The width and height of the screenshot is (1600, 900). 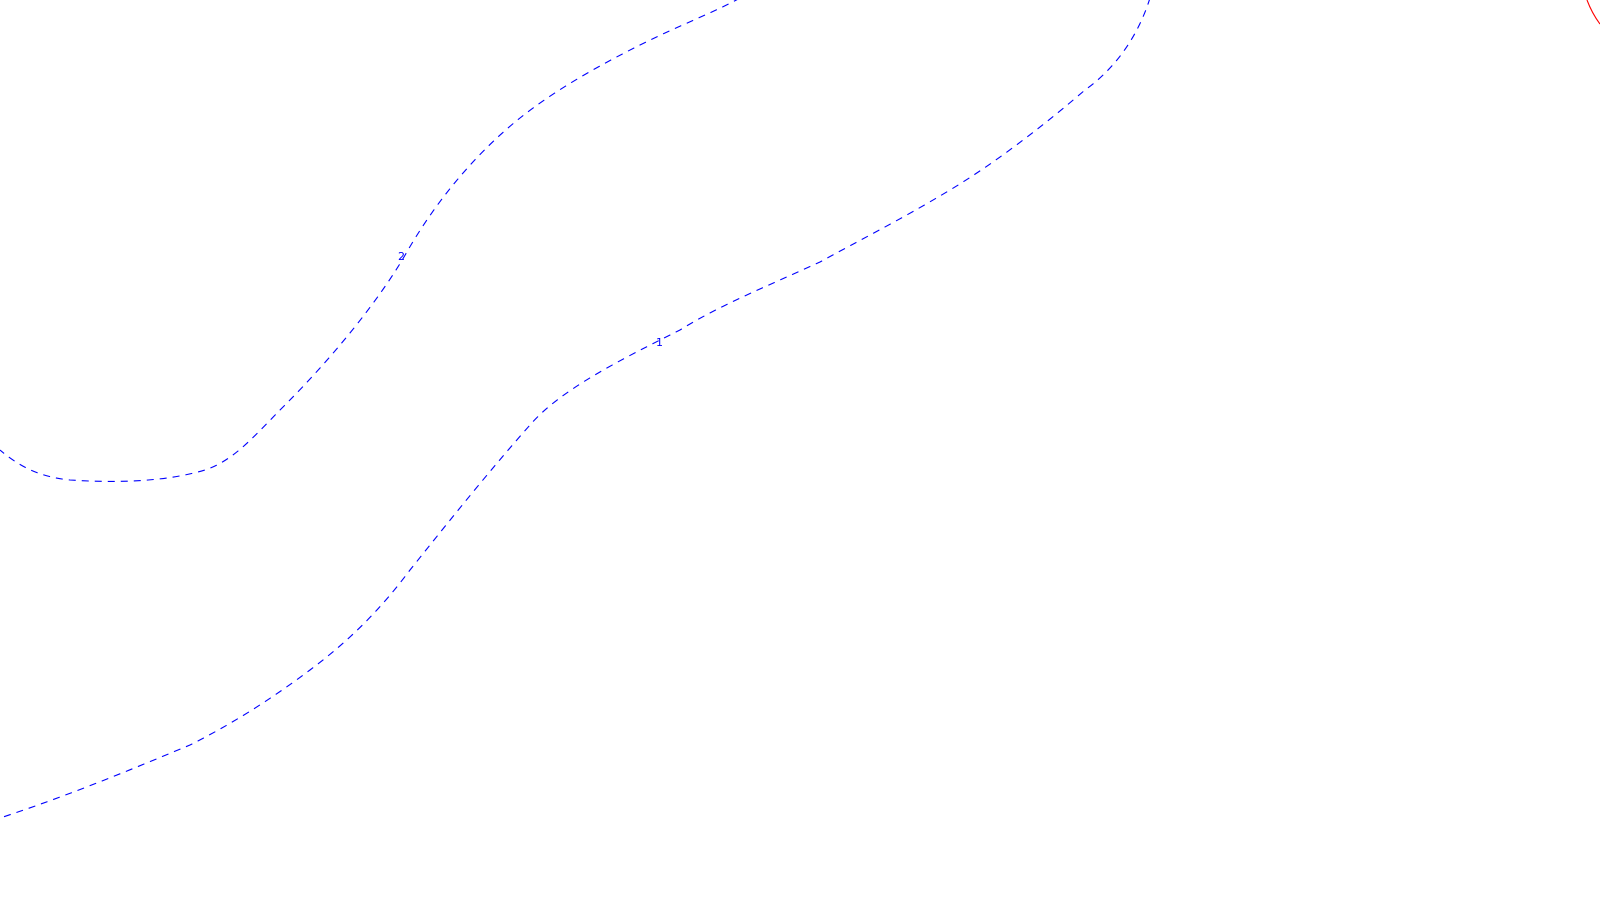 What do you see at coordinates (659, 342) in the screenshot?
I see `contour-label-1: 1` at bounding box center [659, 342].